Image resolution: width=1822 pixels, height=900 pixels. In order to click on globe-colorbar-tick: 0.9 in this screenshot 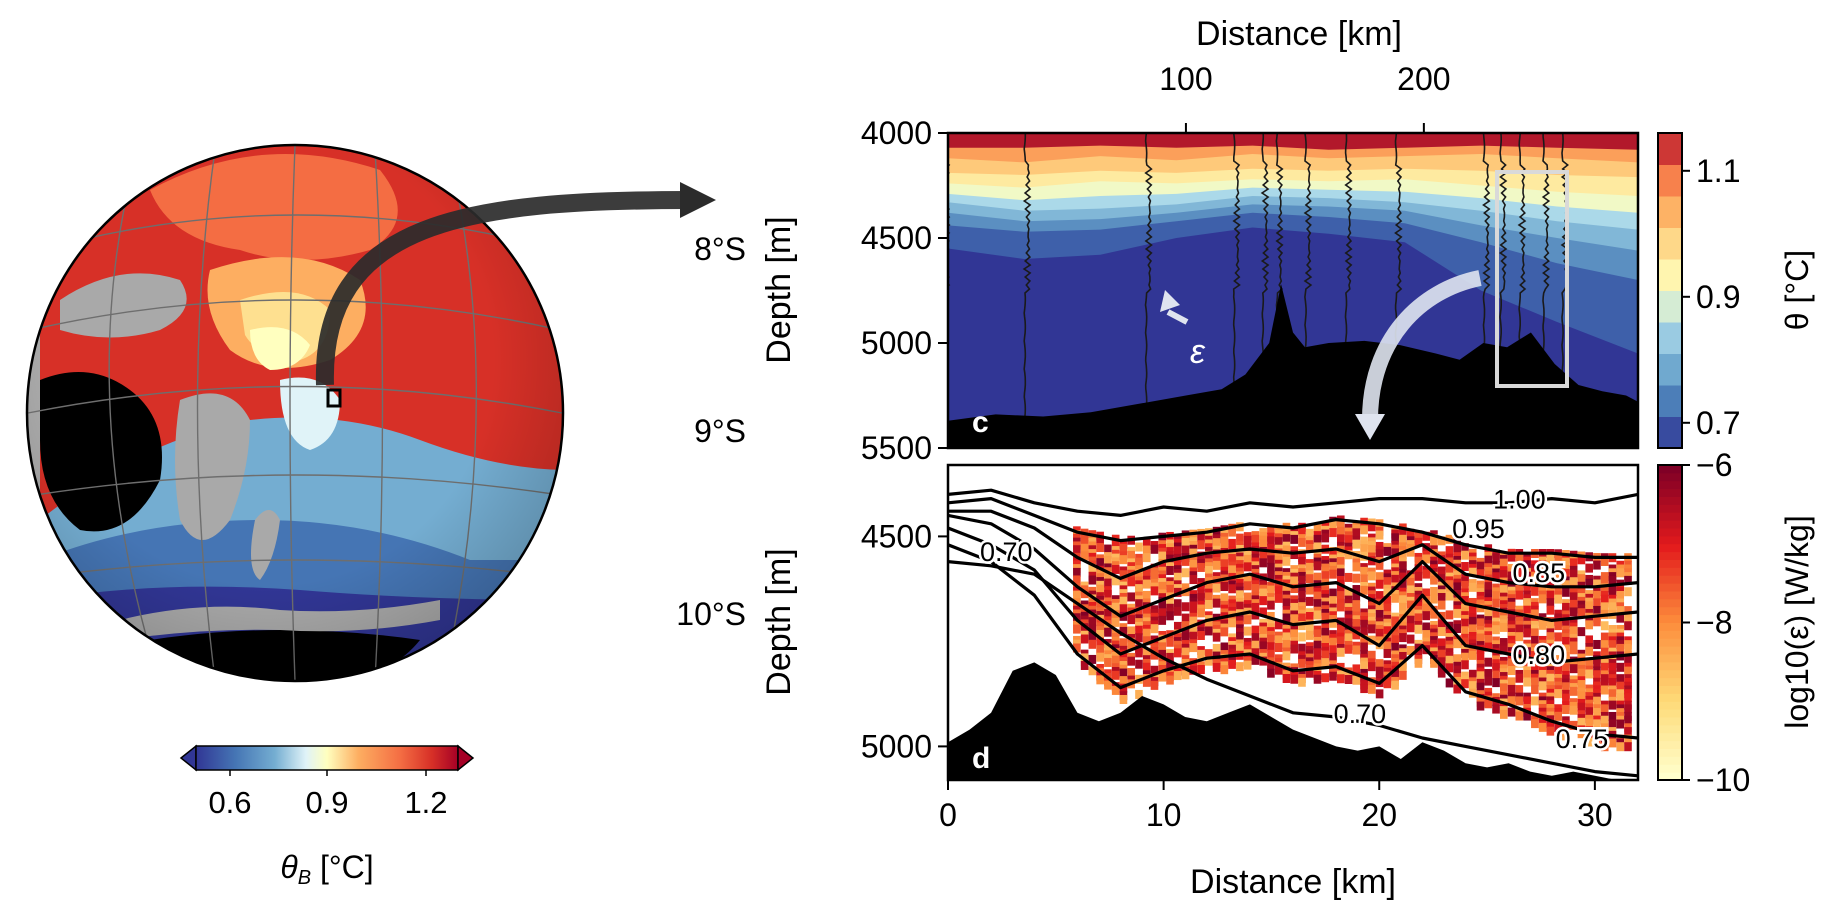, I will do `click(326, 802)`.